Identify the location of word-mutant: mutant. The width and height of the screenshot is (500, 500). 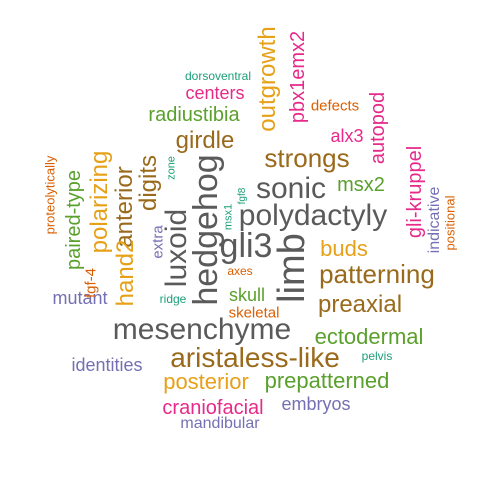
(80, 298).